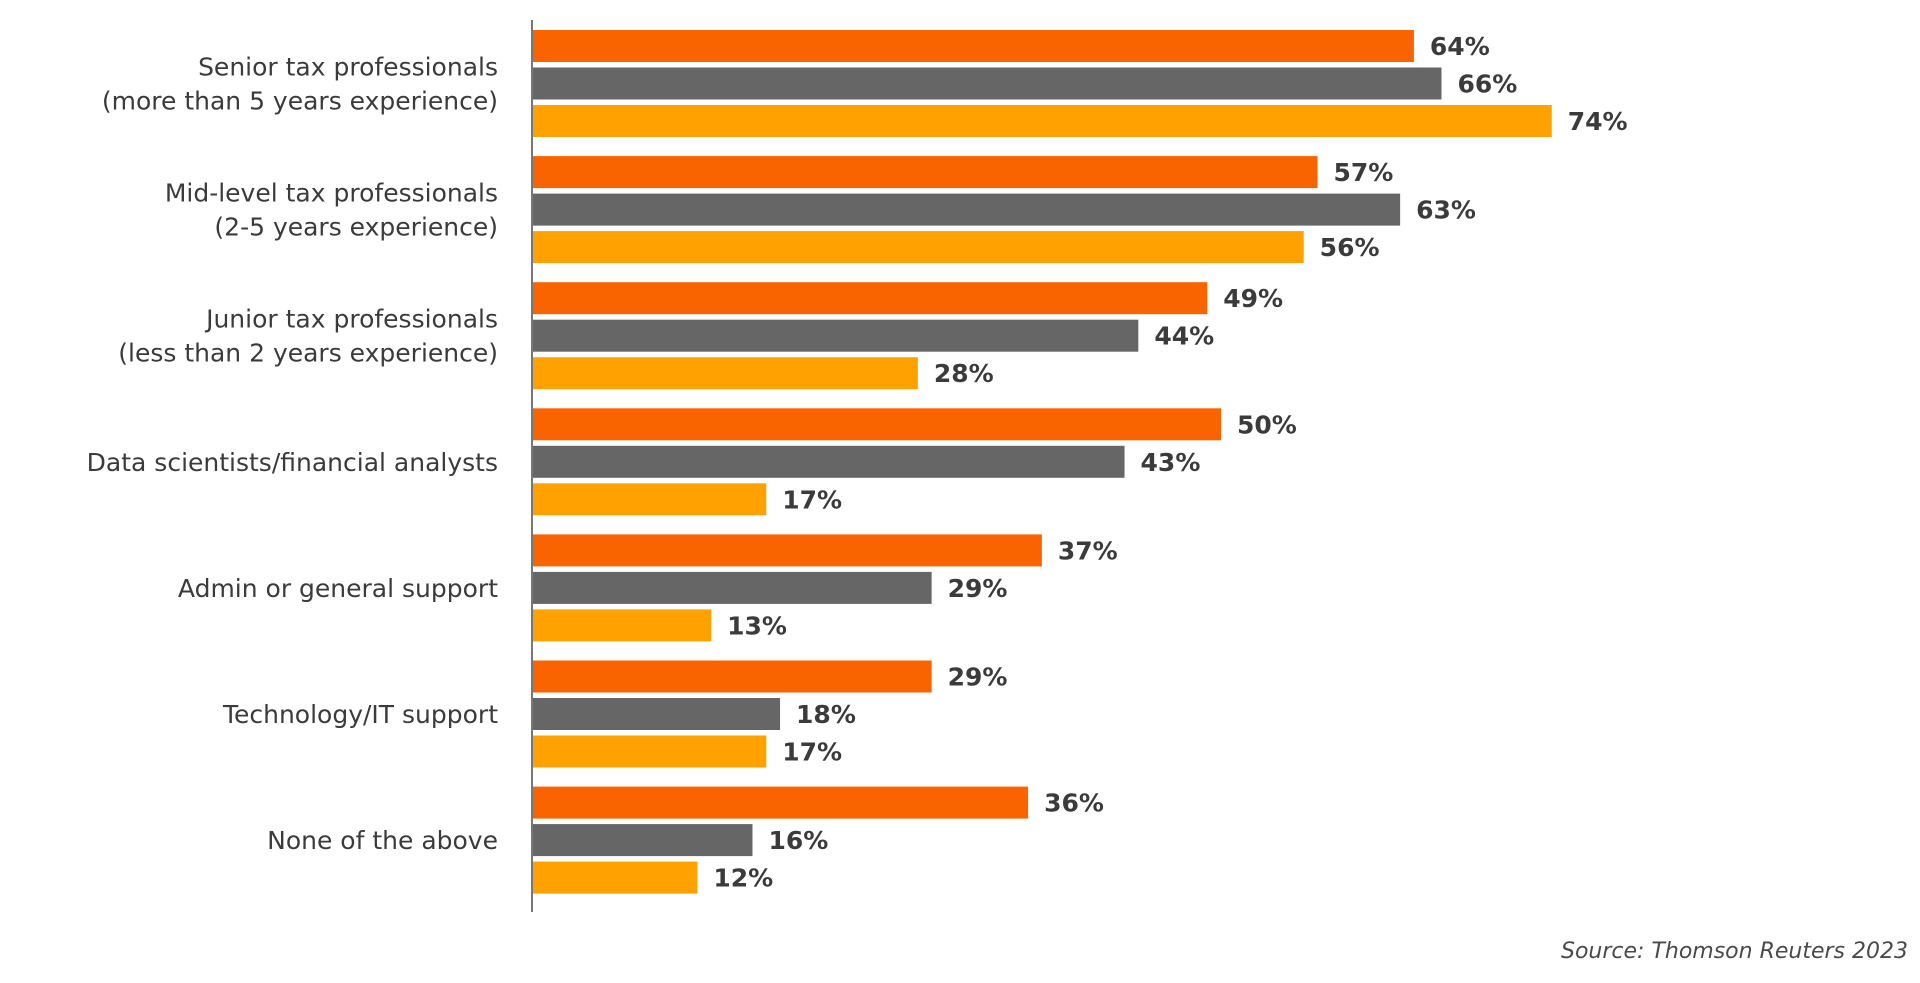  What do you see at coordinates (1267, 424) in the screenshot?
I see `value-label-3-0: 50%` at bounding box center [1267, 424].